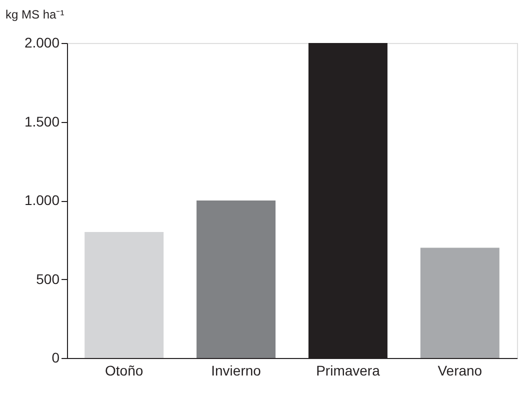 The height and width of the screenshot is (400, 528). What do you see at coordinates (42, 121) in the screenshot?
I see `y-tick-label: 1.500` at bounding box center [42, 121].